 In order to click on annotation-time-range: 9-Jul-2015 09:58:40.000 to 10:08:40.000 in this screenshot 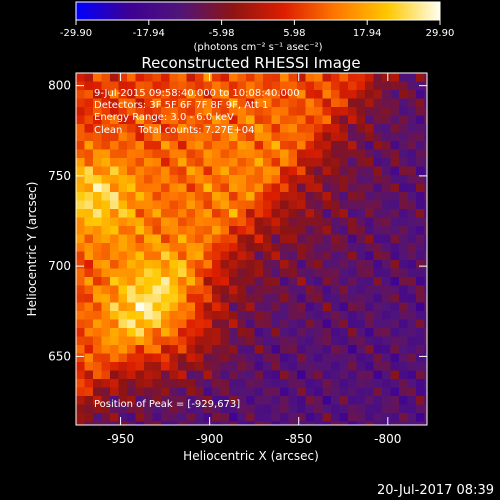, I will do `click(197, 93)`.